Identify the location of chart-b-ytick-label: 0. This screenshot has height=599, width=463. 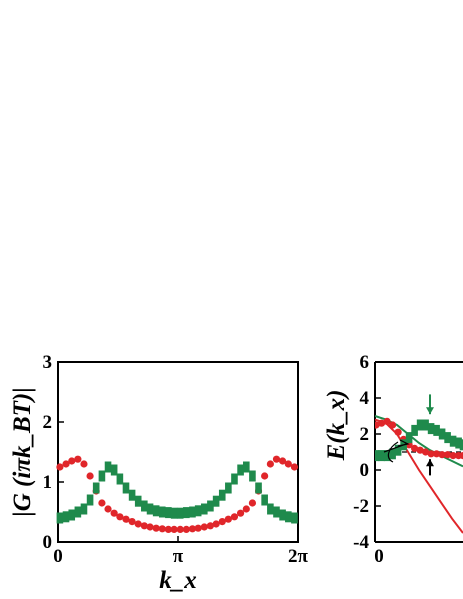
(365, 470).